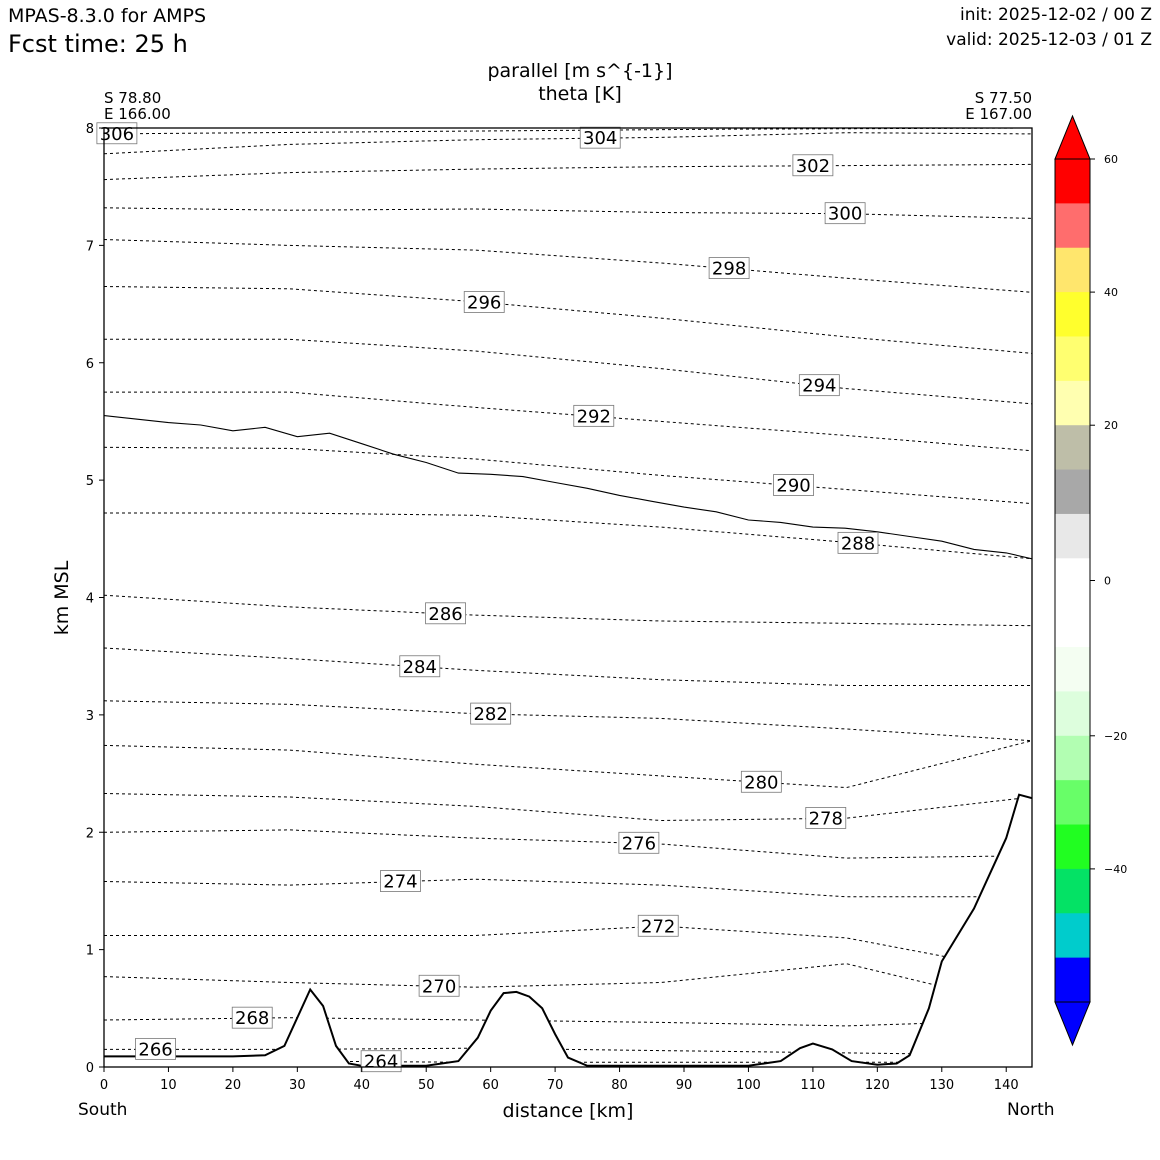 This screenshot has width=1160, height=1160. What do you see at coordinates (445, 613) in the screenshot?
I see `theta-label-286: 286` at bounding box center [445, 613].